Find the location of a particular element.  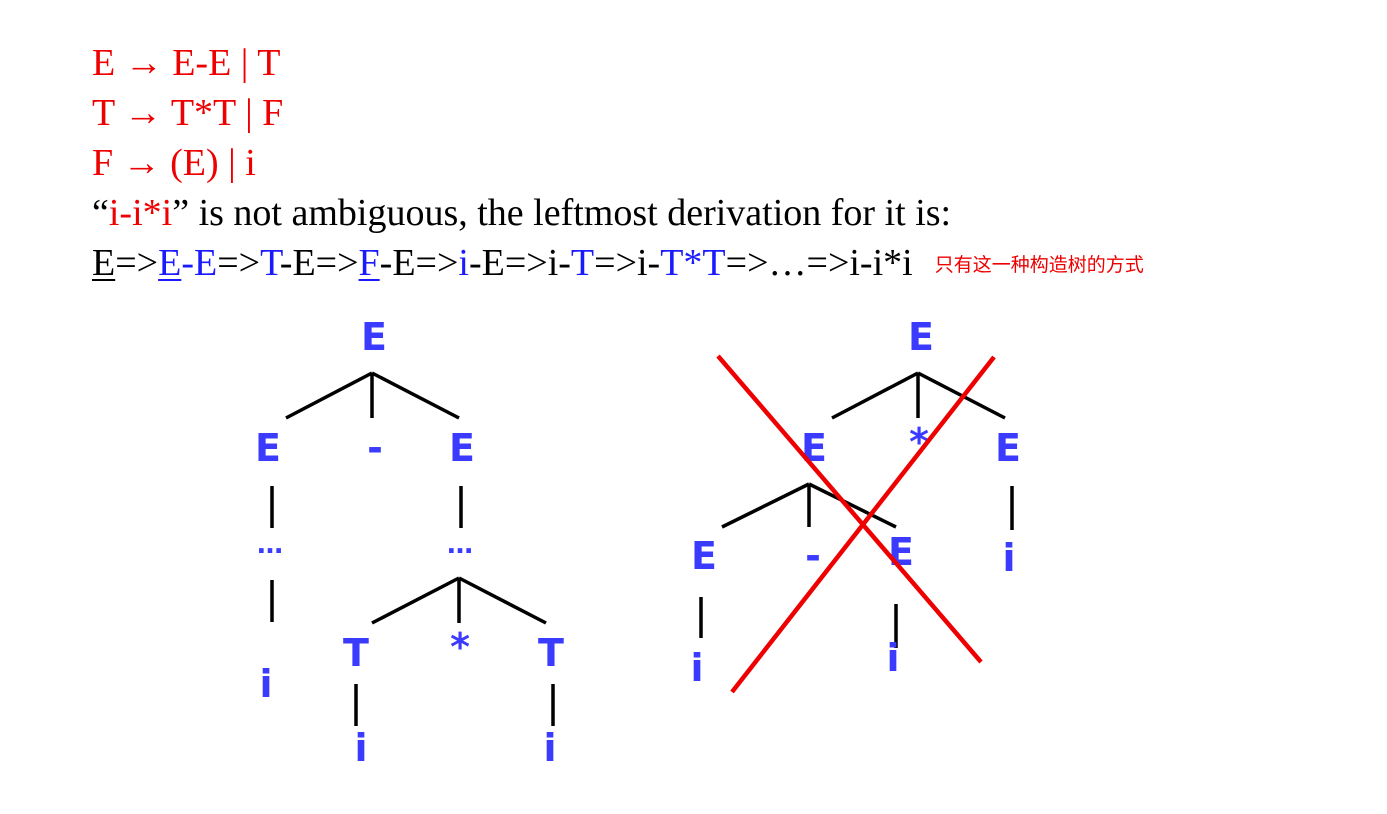

cross-out-mark is located at coordinates (856, 524).